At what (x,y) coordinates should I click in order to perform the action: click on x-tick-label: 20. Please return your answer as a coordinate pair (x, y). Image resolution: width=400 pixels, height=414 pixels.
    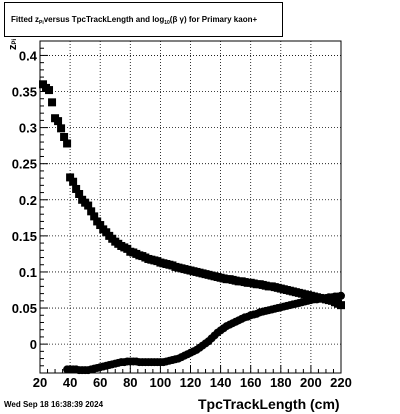
    Looking at the image, I should click on (40, 382).